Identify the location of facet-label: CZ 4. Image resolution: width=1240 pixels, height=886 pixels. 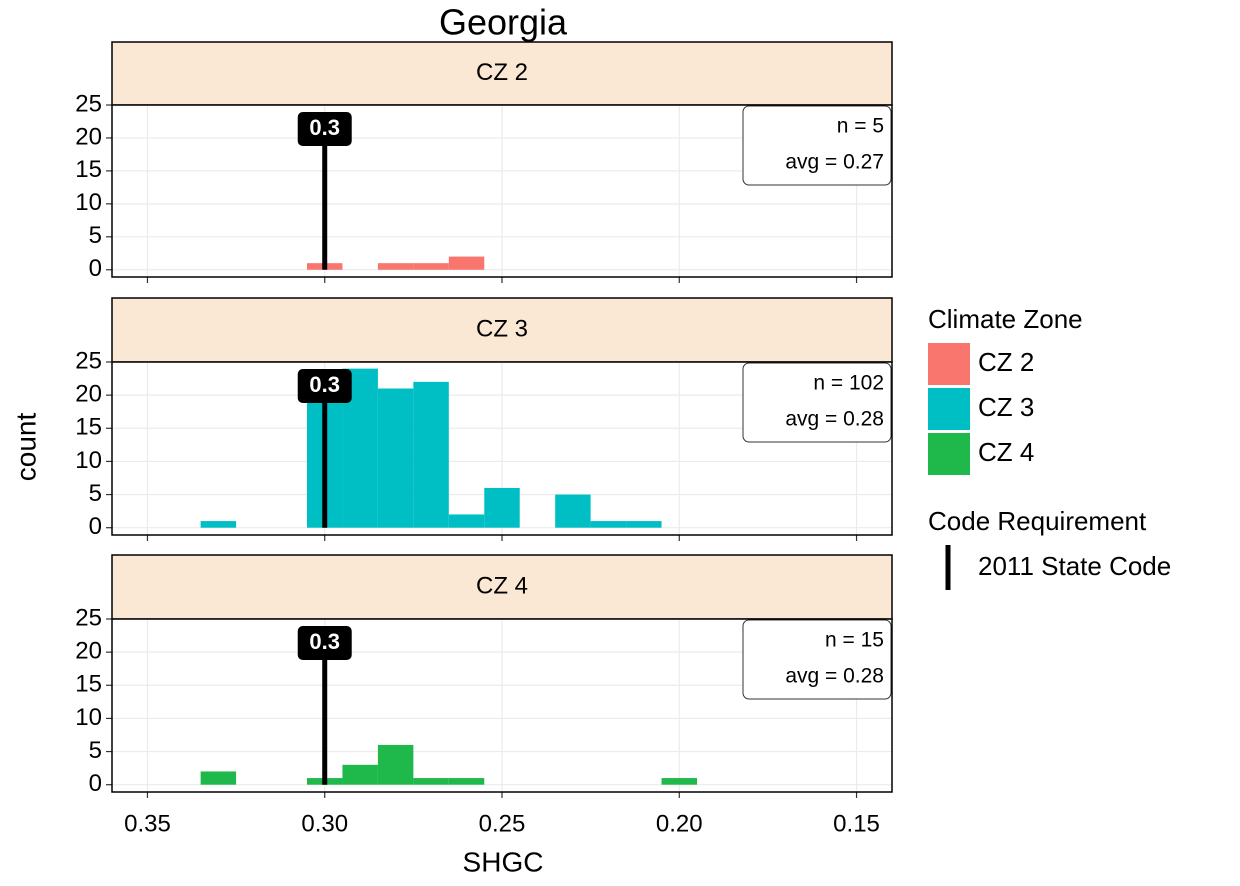
(502, 585).